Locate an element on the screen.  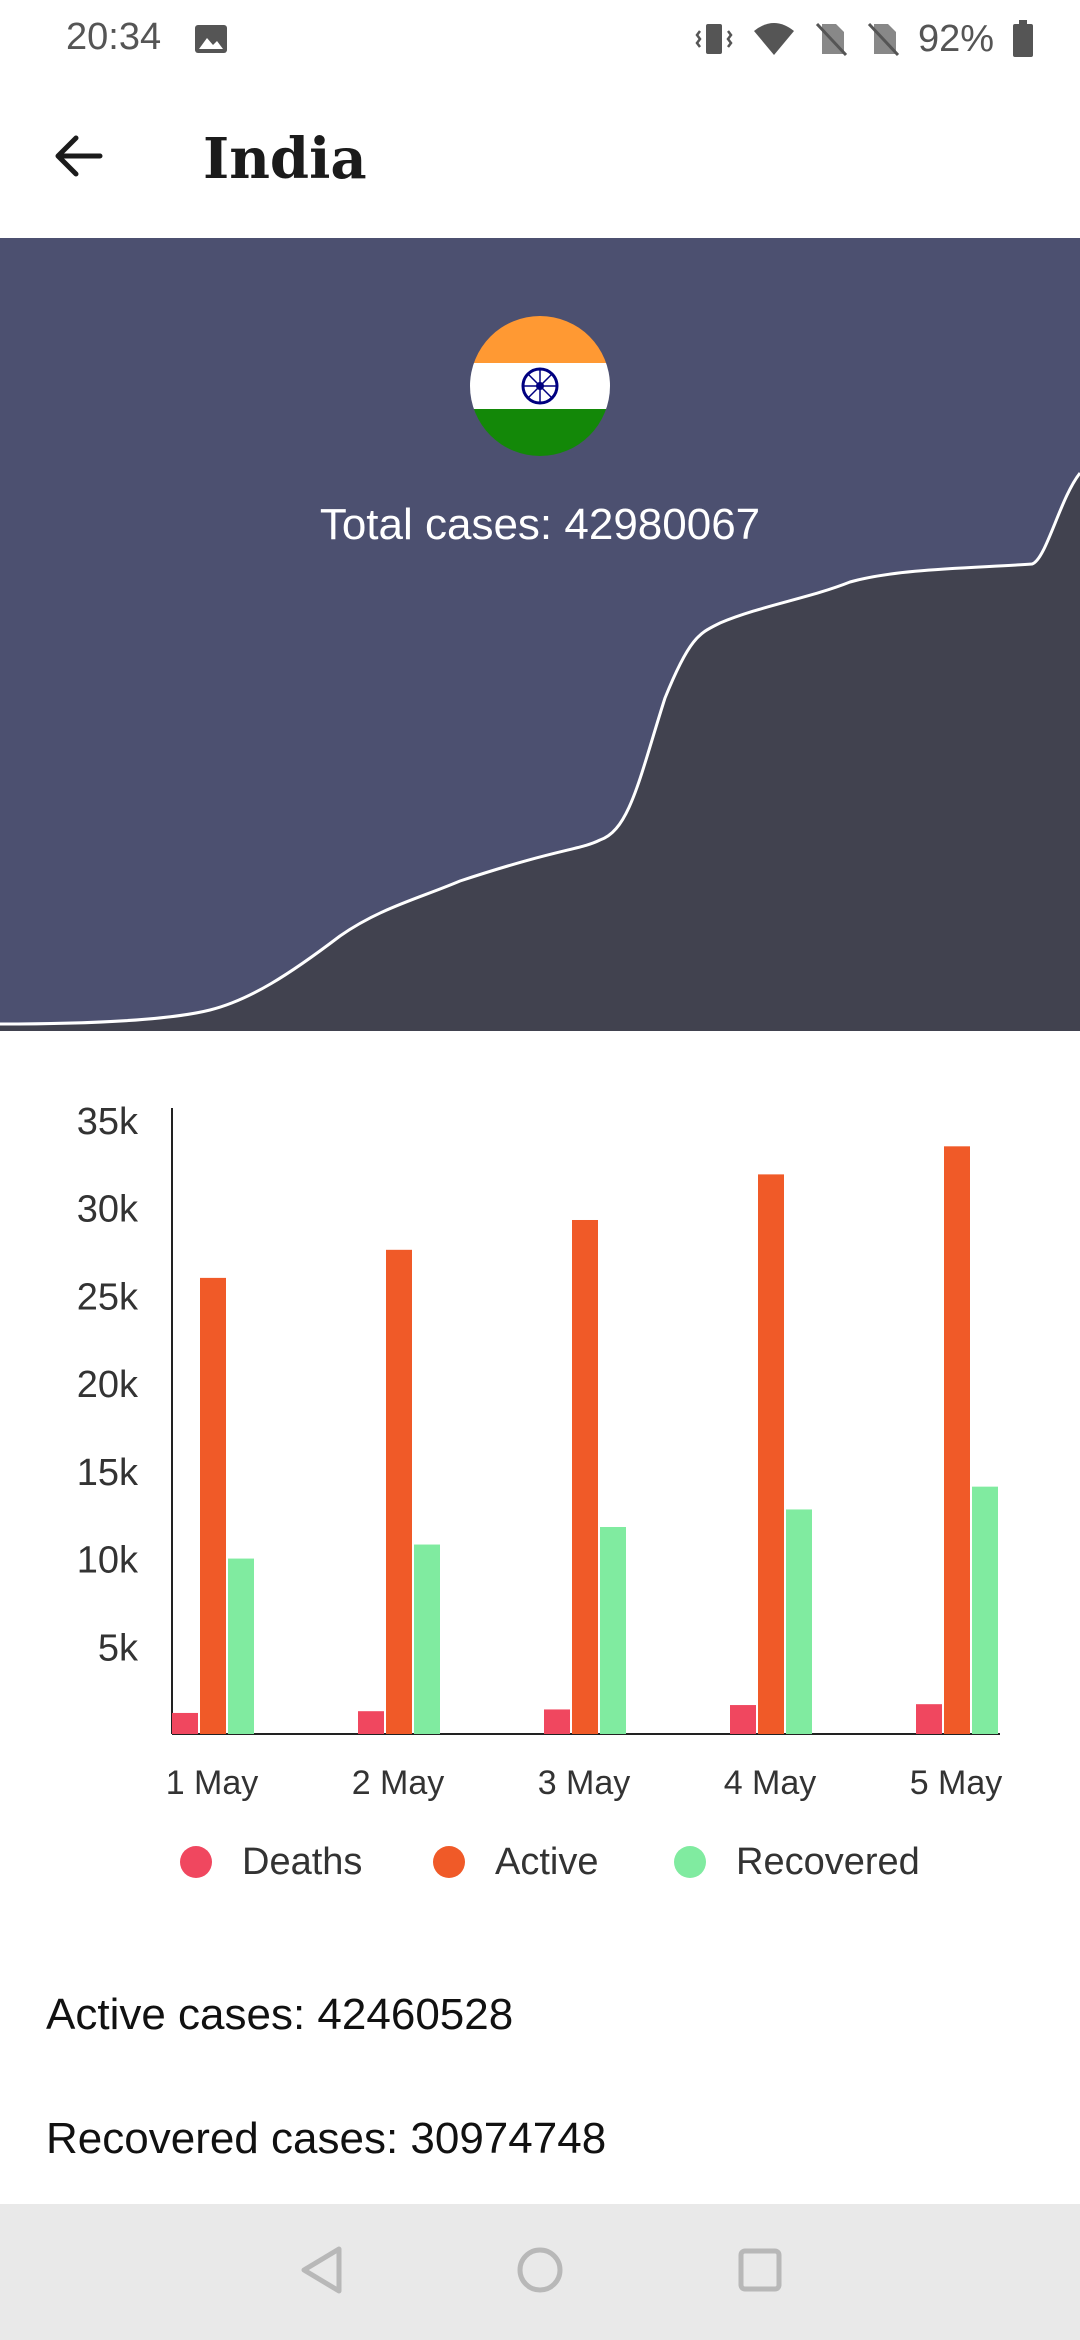
chart-legend: Deaths Active Recovered is located at coordinates (540, 1862).